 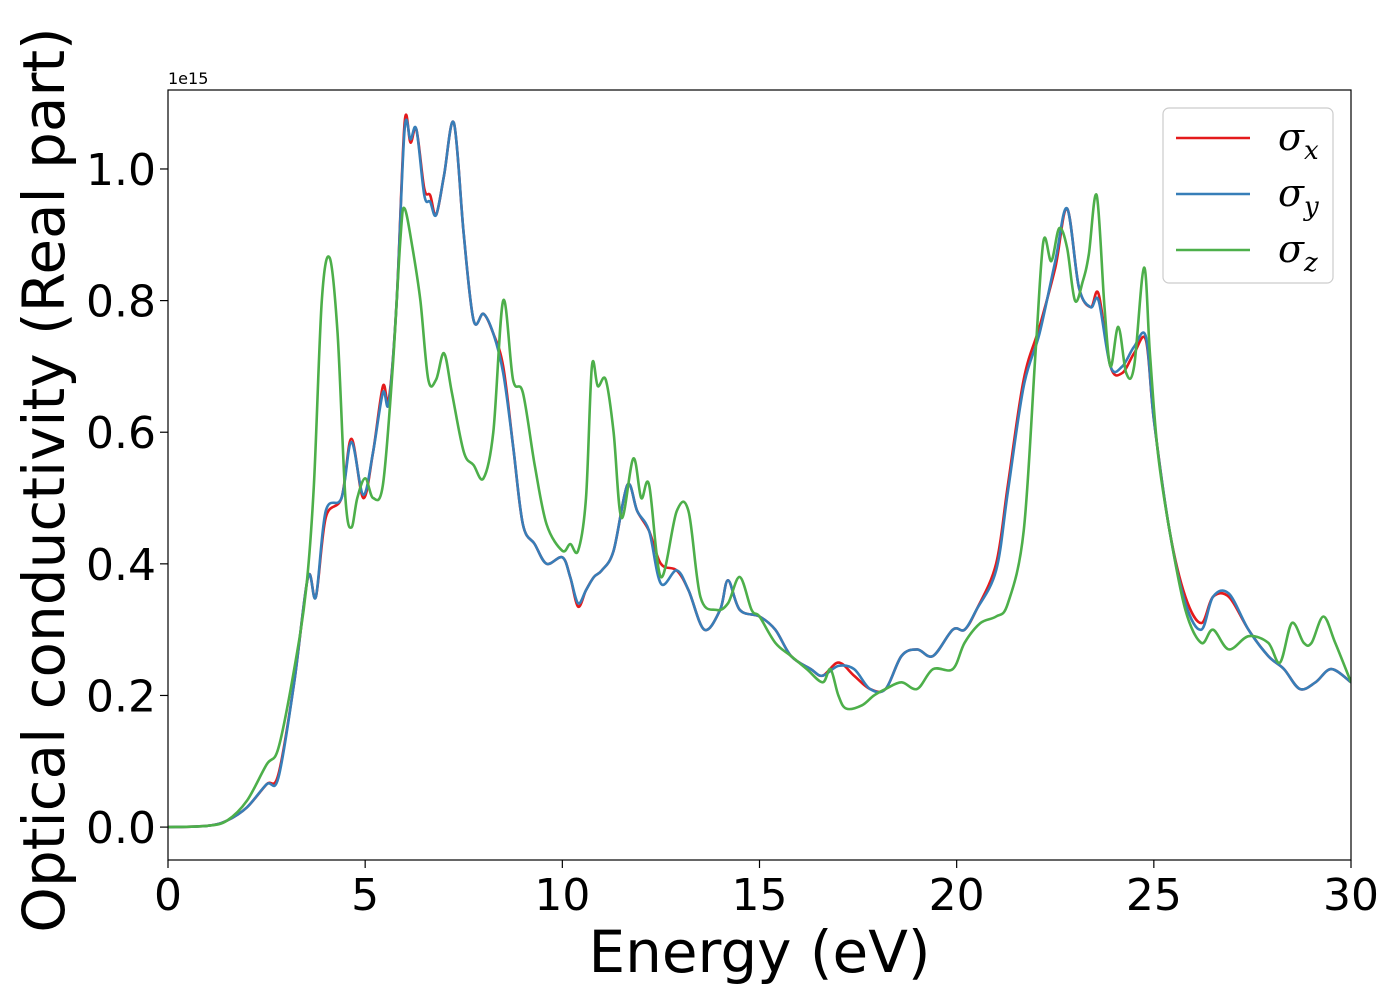 What do you see at coordinates (121, 565) in the screenshot?
I see `y-tick-label: 0.4` at bounding box center [121, 565].